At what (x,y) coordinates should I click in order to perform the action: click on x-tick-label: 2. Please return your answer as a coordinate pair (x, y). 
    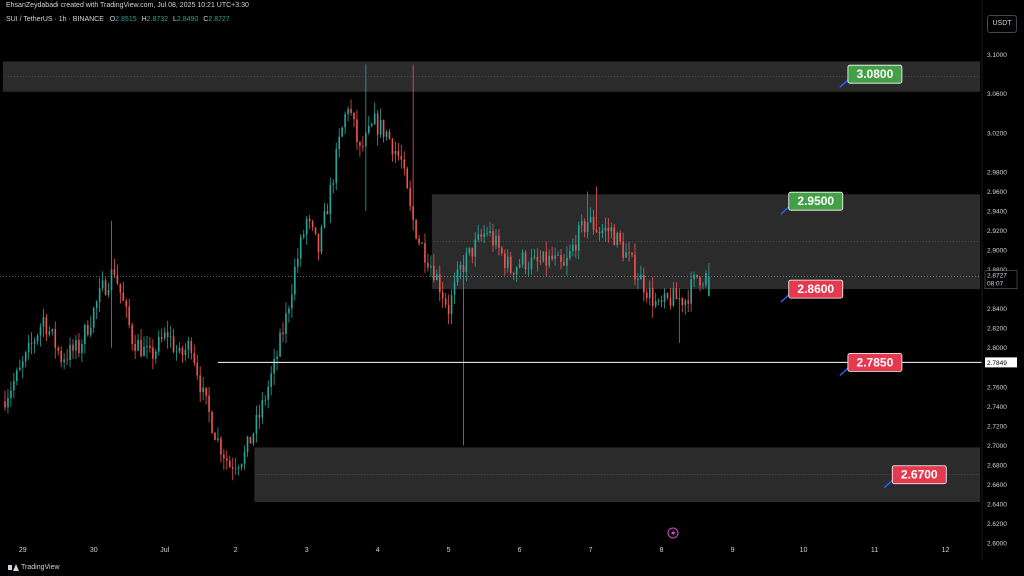
    Looking at the image, I should click on (236, 550).